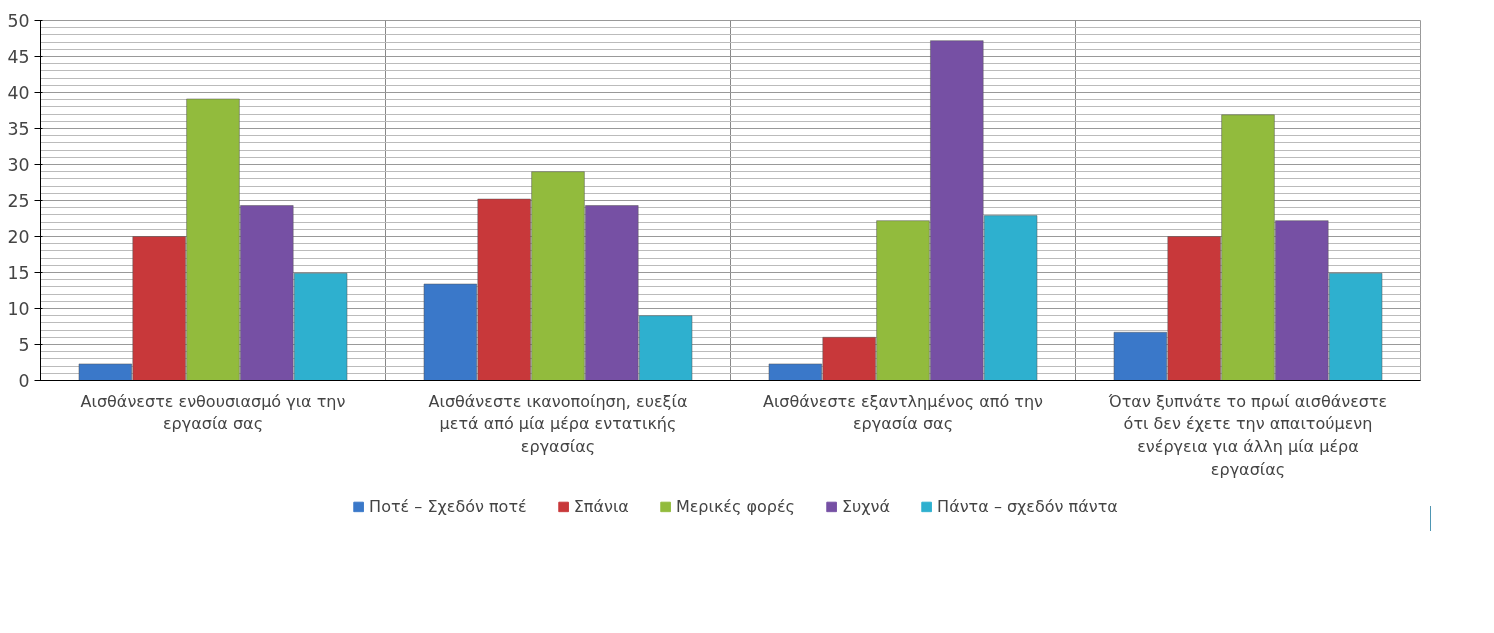 The height and width of the screenshot is (633, 1494). I want to click on y-tick-label: 35, so click(18, 129).